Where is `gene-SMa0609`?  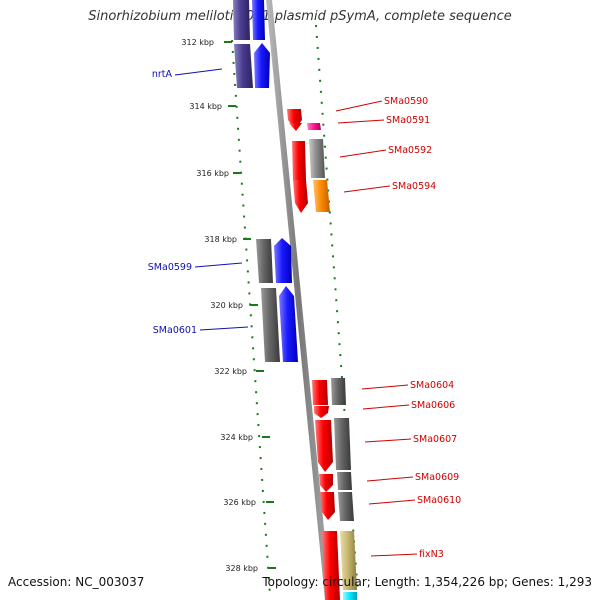 gene-SMa0609 is located at coordinates (326, 483).